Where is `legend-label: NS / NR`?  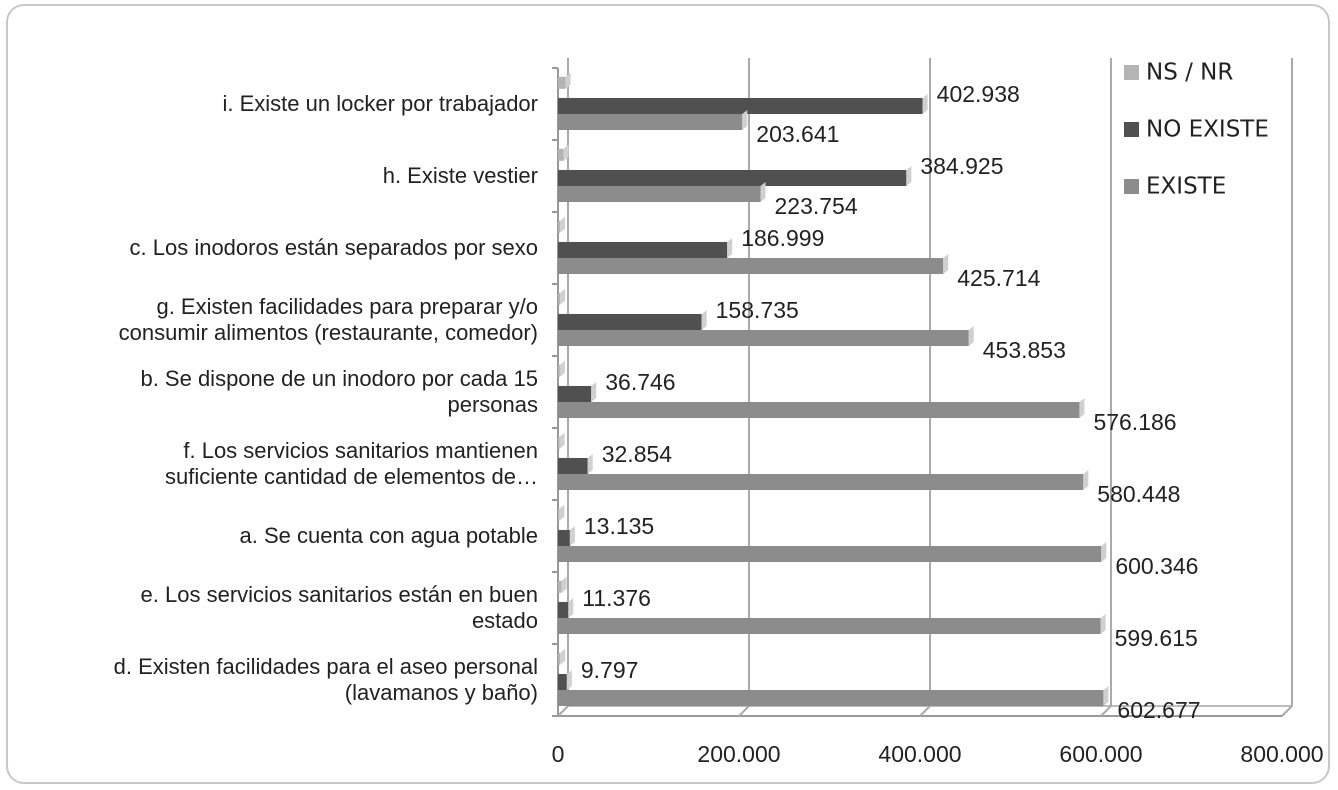
legend-label: NS / NR is located at coordinates (1189, 73).